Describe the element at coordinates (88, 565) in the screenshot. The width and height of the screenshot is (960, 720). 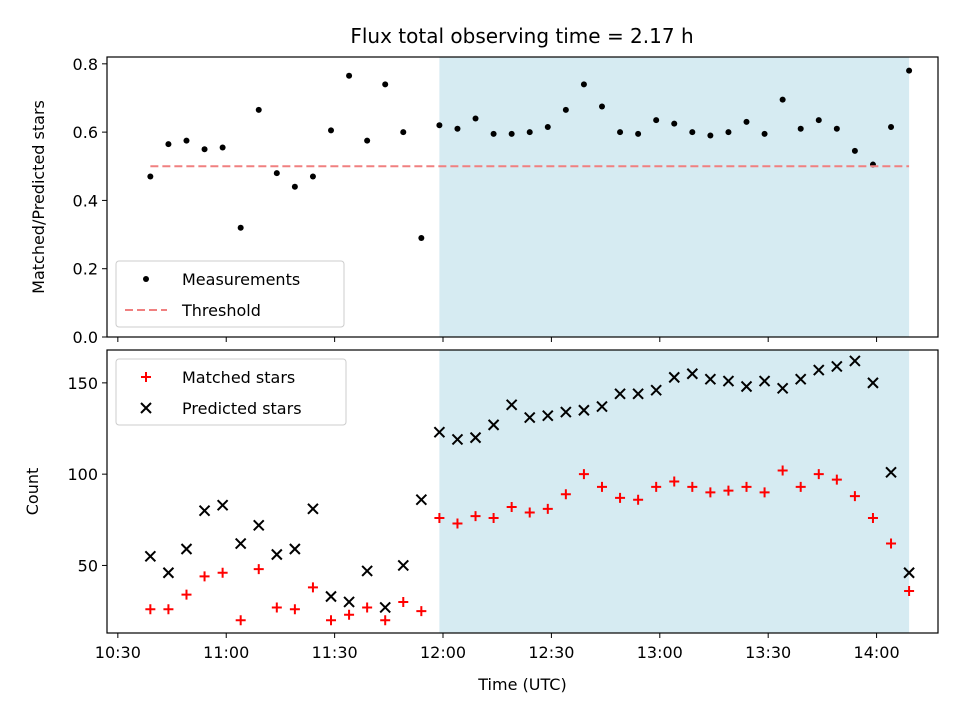
I see `y-tick-label: 50` at that location.